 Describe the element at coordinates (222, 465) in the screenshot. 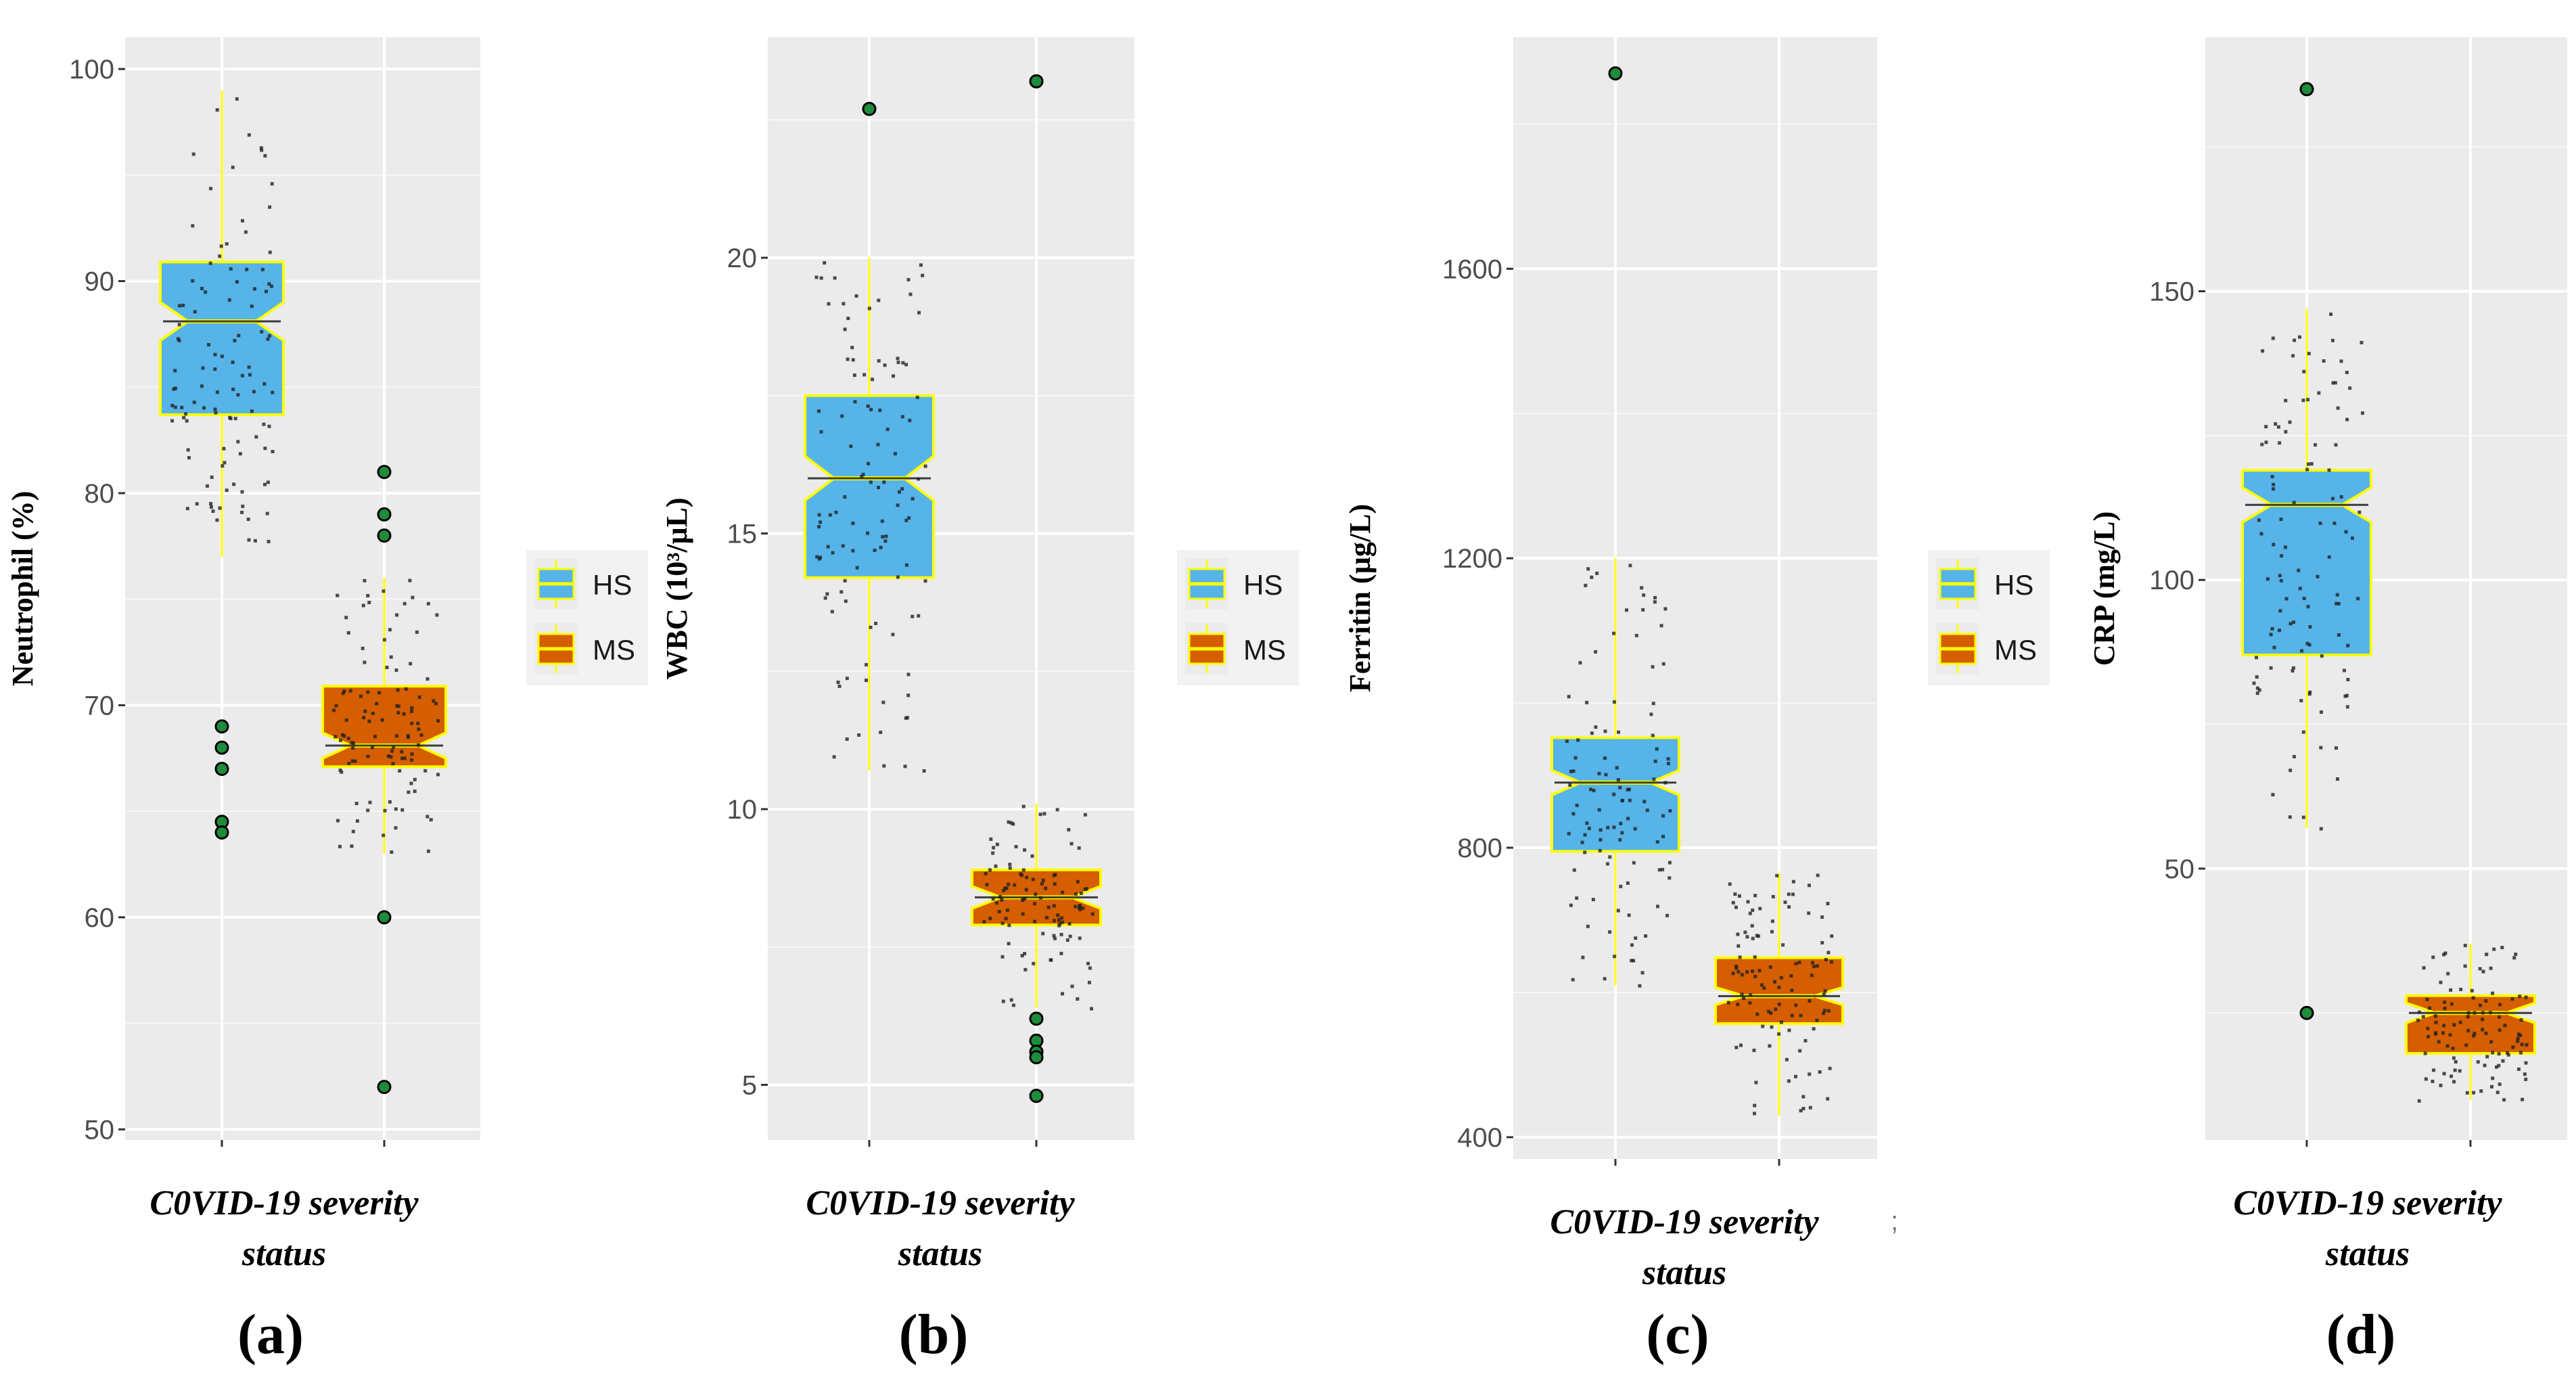

I see `boxplot-hs` at that location.